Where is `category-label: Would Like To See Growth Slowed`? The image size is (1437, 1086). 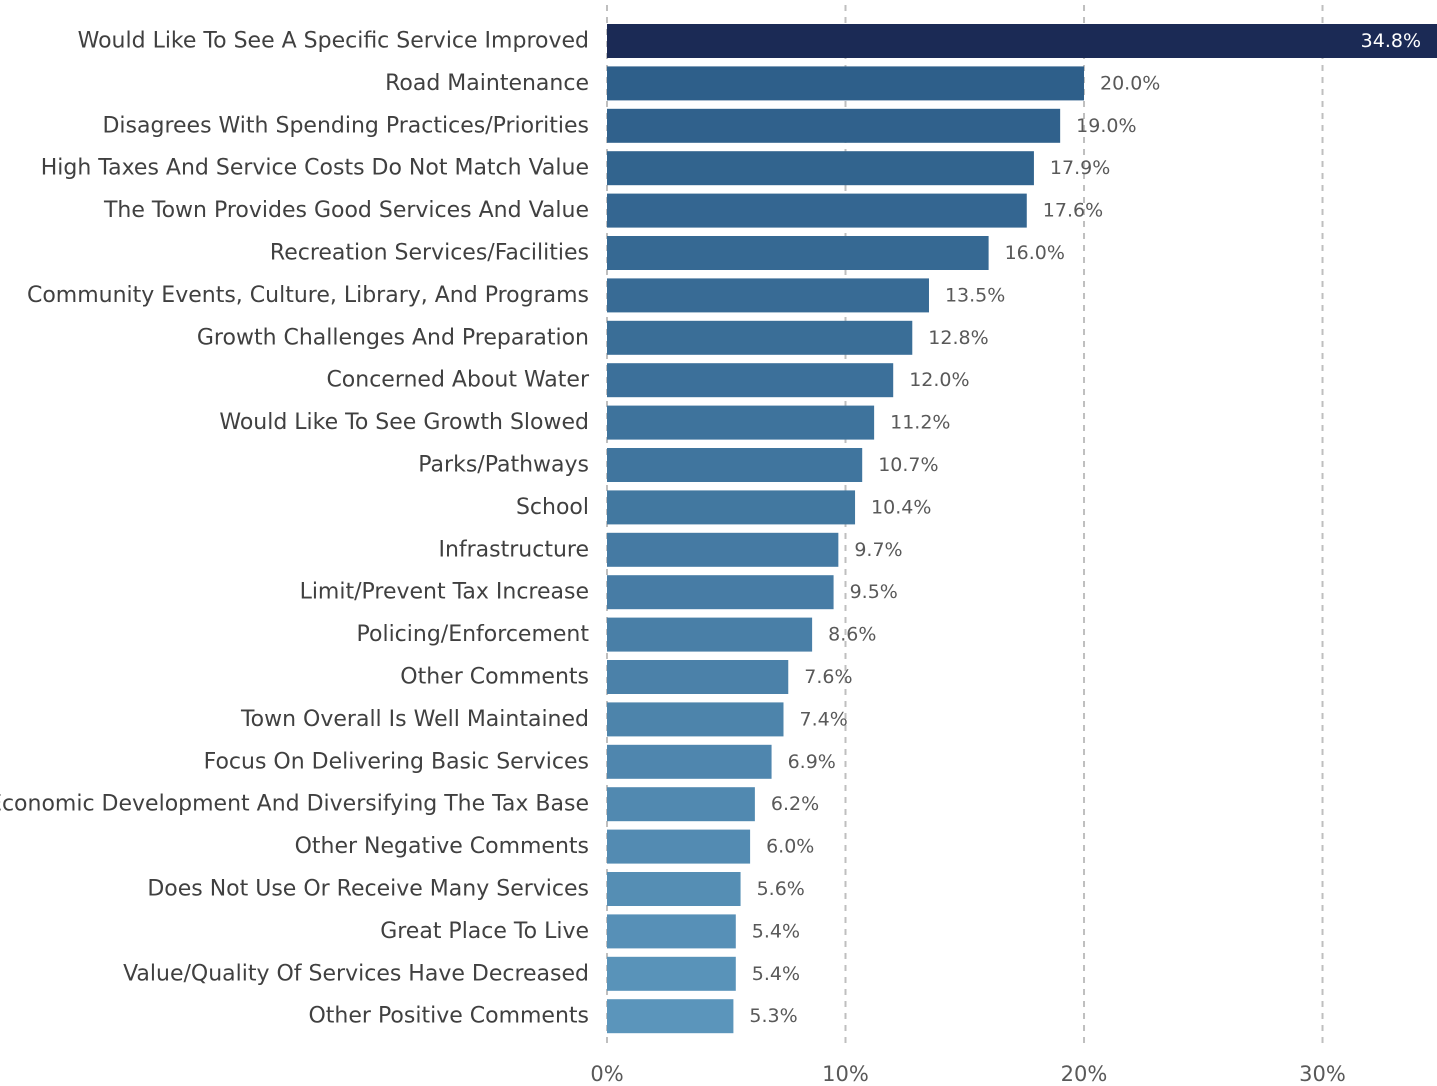
category-label: Would Like To See Growth Slowed is located at coordinates (404, 422).